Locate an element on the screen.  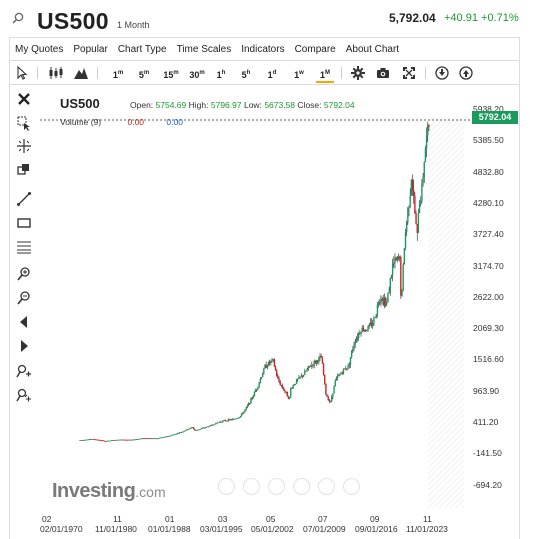
timeframe-unit: d is located at coordinates (274, 73).